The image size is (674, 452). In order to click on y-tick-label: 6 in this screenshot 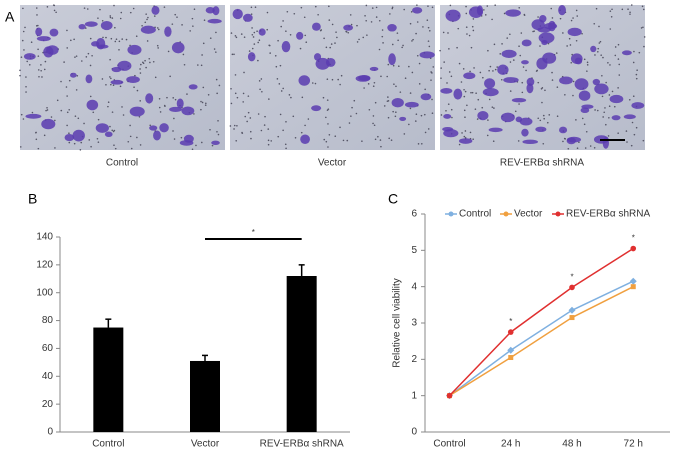, I will do `click(414, 214)`.